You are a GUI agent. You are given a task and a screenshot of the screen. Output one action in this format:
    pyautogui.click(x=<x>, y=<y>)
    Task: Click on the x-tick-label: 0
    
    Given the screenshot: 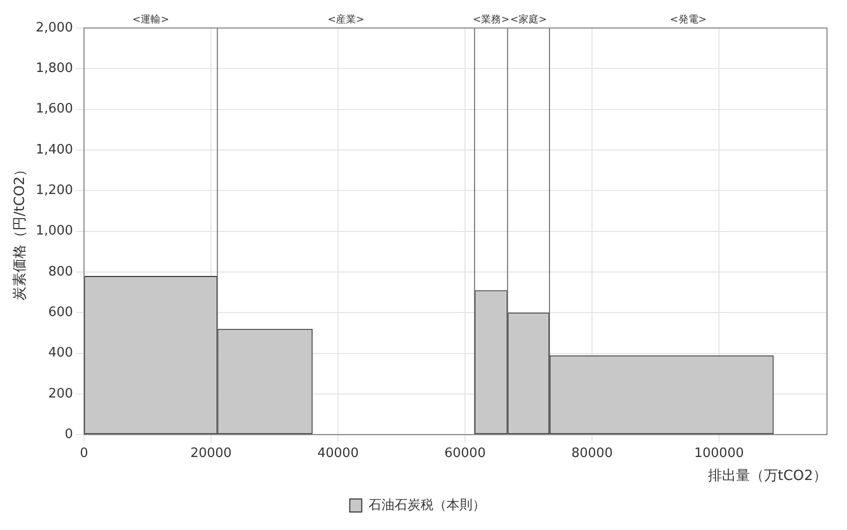 What is the action you would take?
    pyautogui.click(x=84, y=453)
    